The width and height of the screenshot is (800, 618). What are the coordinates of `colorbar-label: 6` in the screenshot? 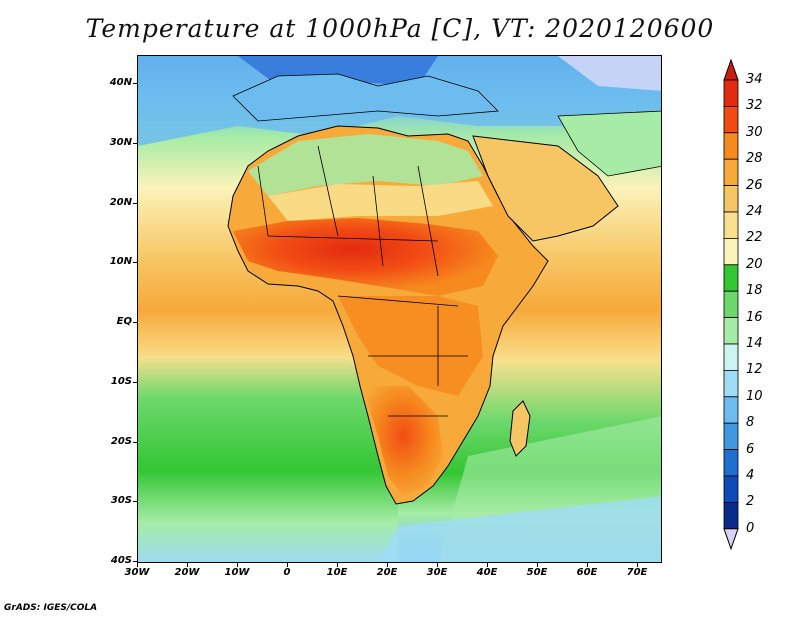 It's located at (750, 449).